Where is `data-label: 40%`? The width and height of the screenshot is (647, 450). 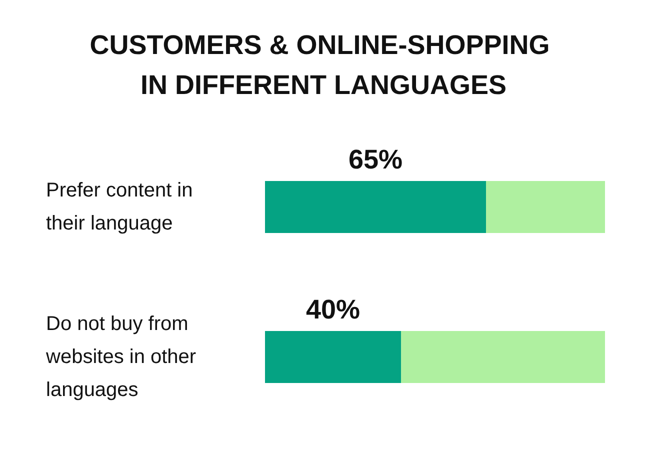 data-label: 40% is located at coordinates (333, 309).